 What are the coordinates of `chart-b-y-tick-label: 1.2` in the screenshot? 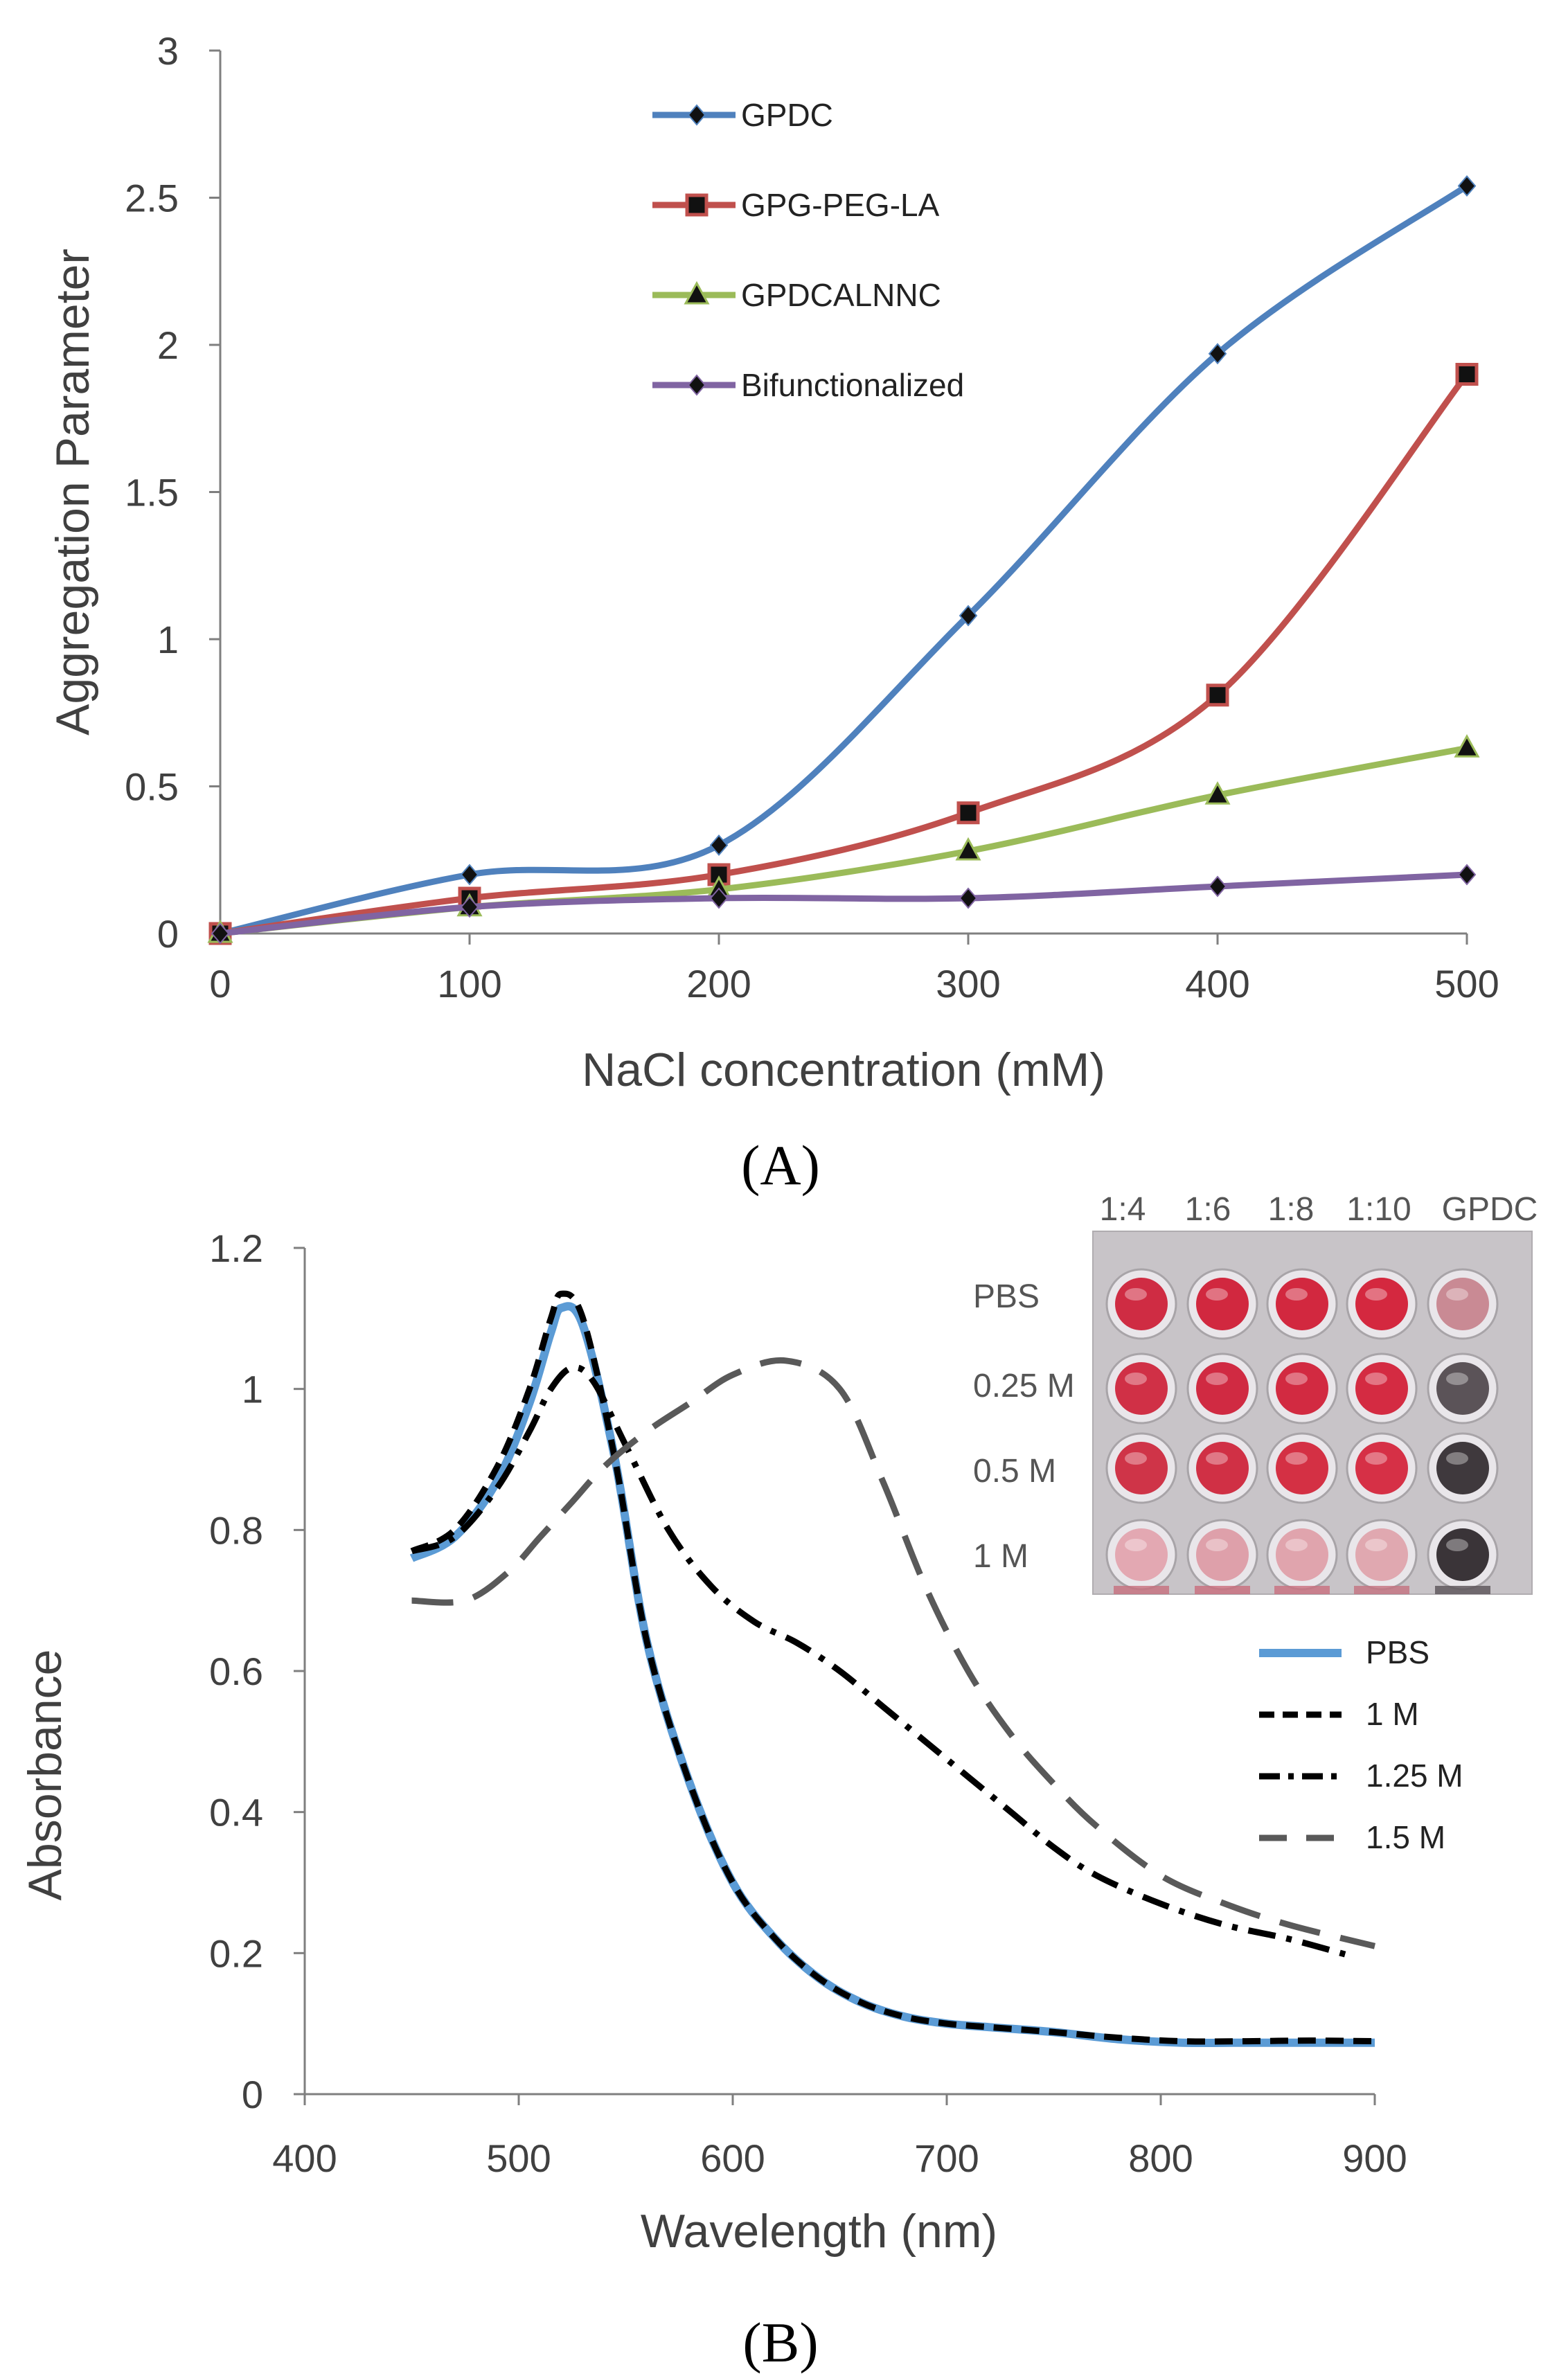 It's located at (236, 1248).